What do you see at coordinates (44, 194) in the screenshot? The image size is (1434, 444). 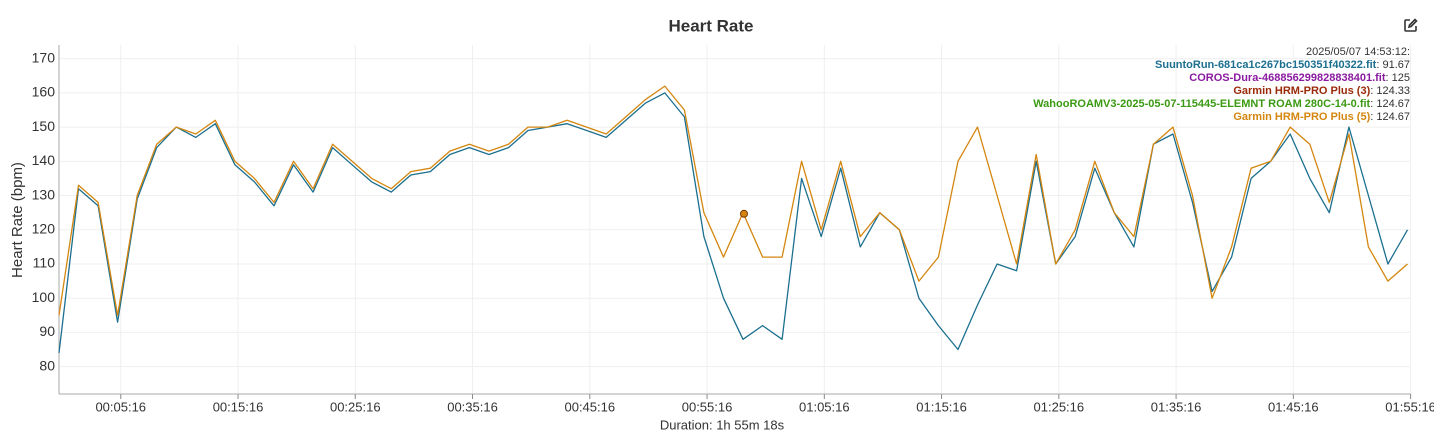 I see `y-tick-label: 130` at bounding box center [44, 194].